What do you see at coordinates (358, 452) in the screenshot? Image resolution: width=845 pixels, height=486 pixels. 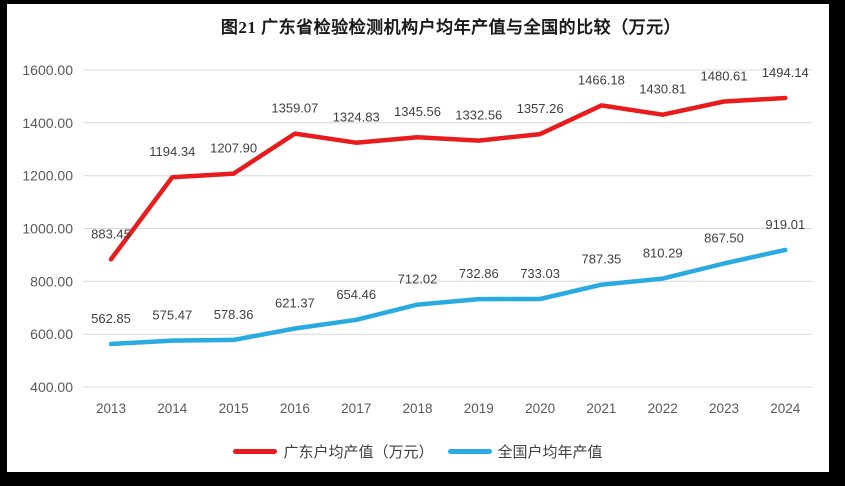 I see `legend-label-guangdong: 广东户均产值（万元）` at bounding box center [358, 452].